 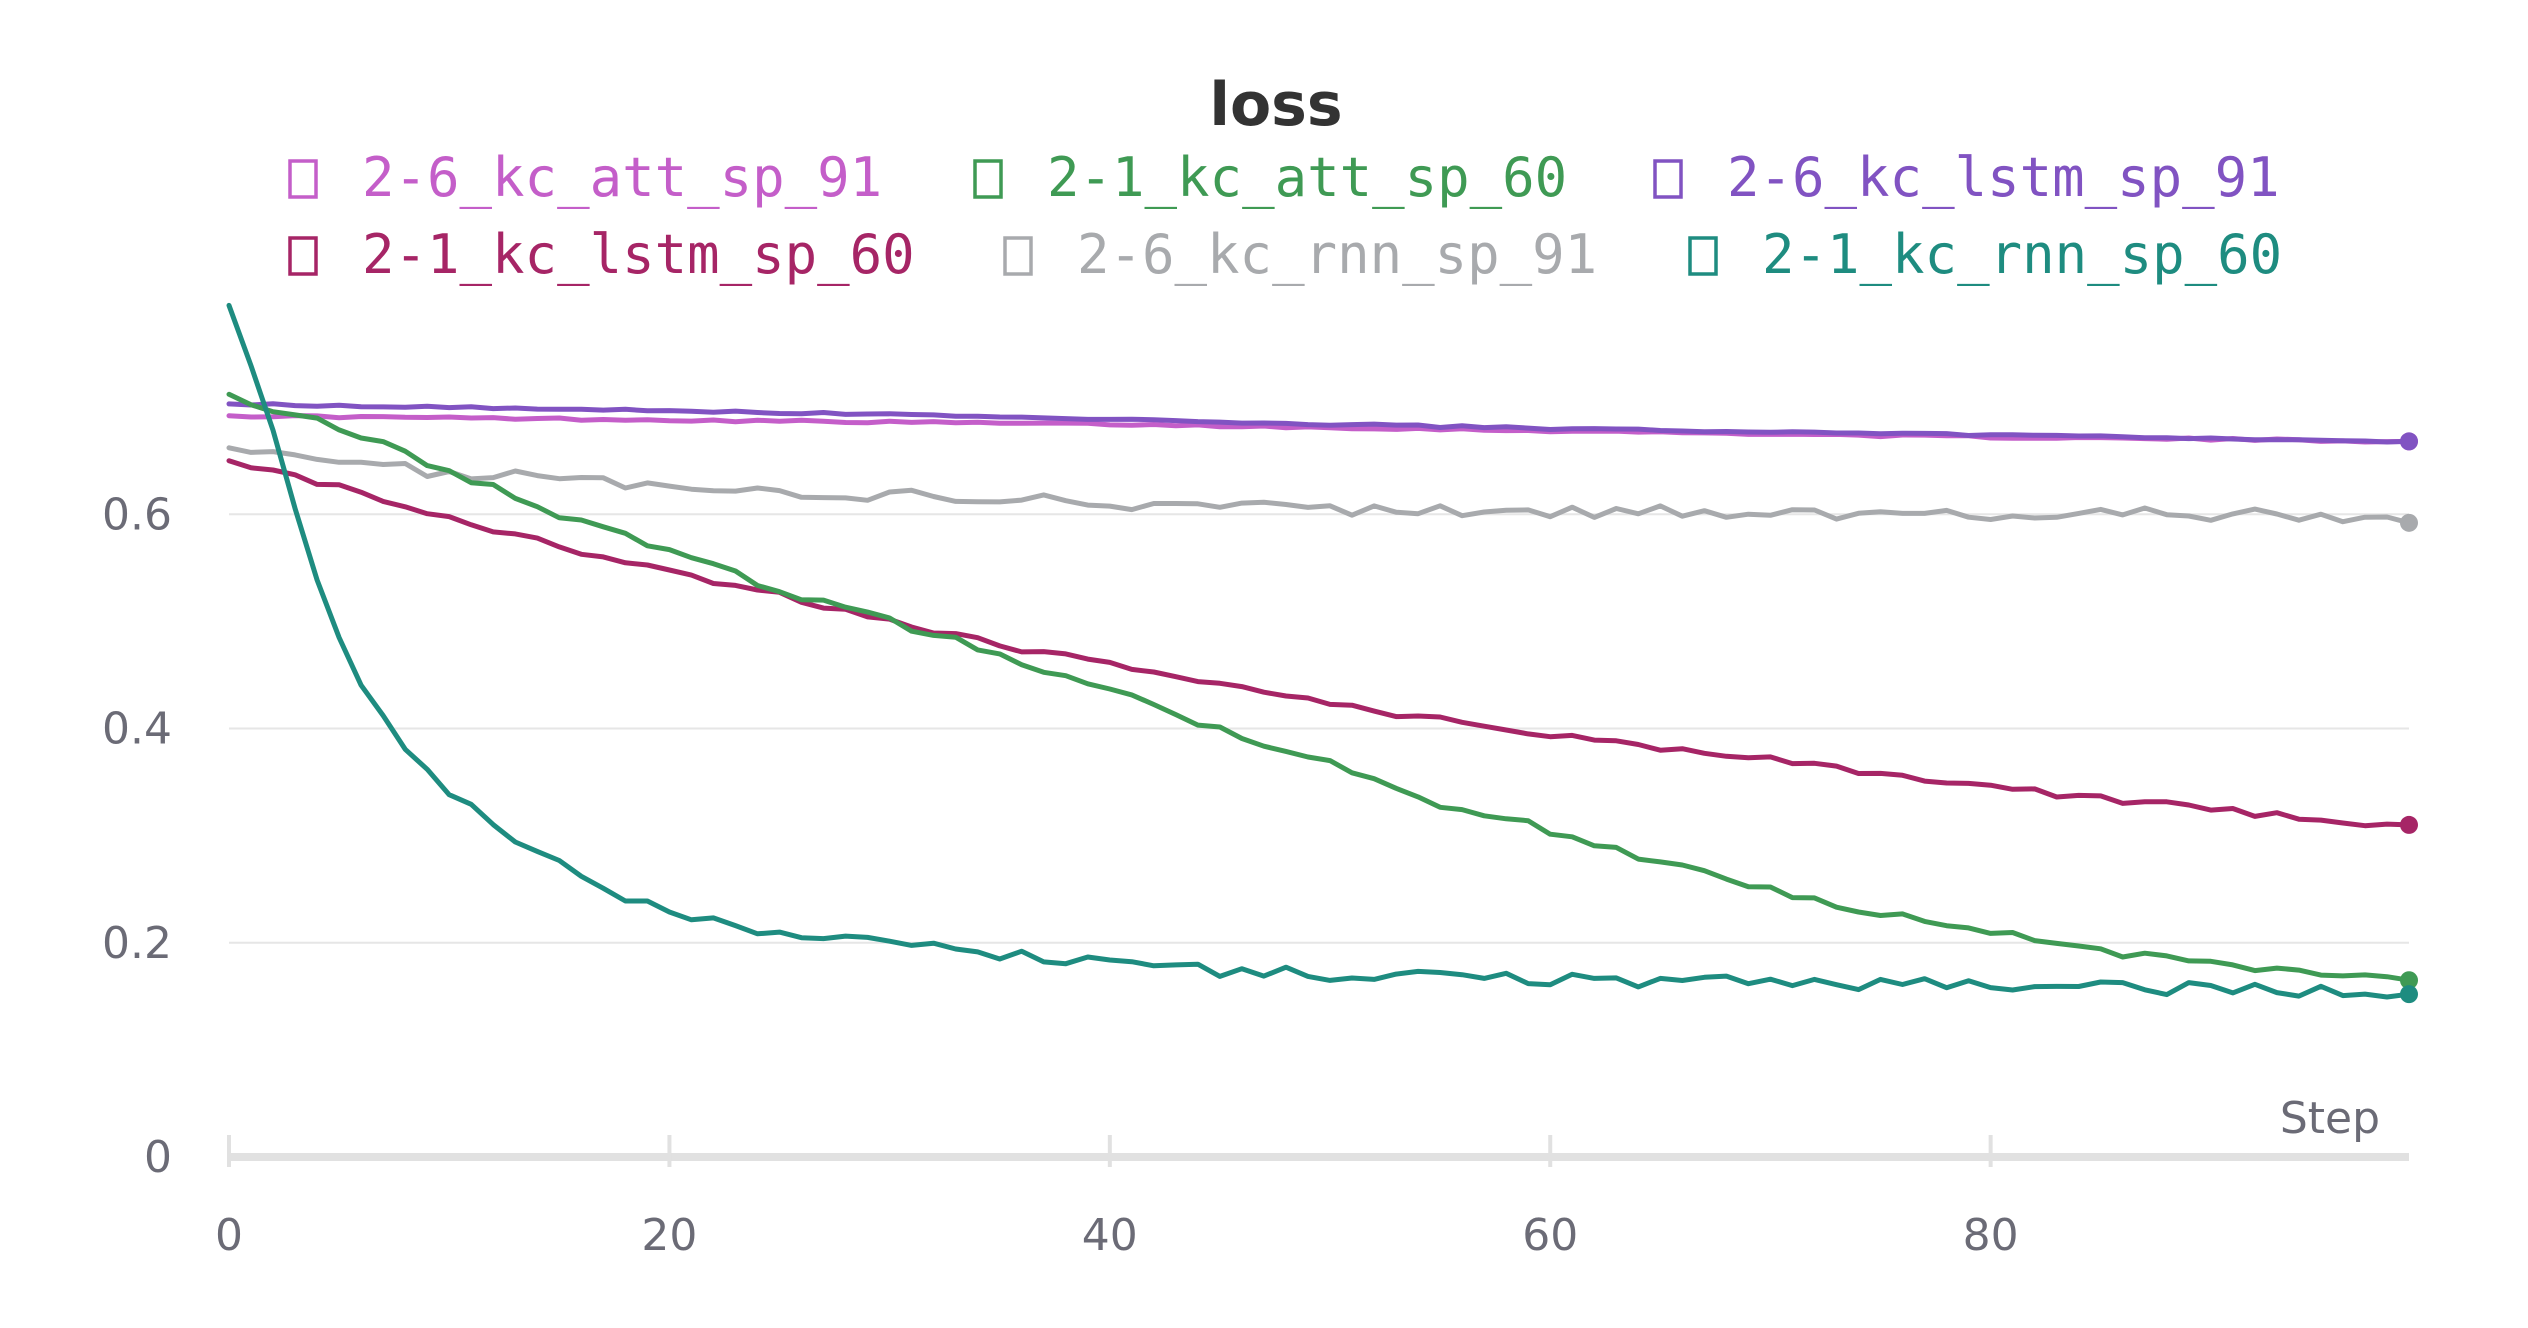 What do you see at coordinates (2330, 1118) in the screenshot?
I see `x-axis-label: Step` at bounding box center [2330, 1118].